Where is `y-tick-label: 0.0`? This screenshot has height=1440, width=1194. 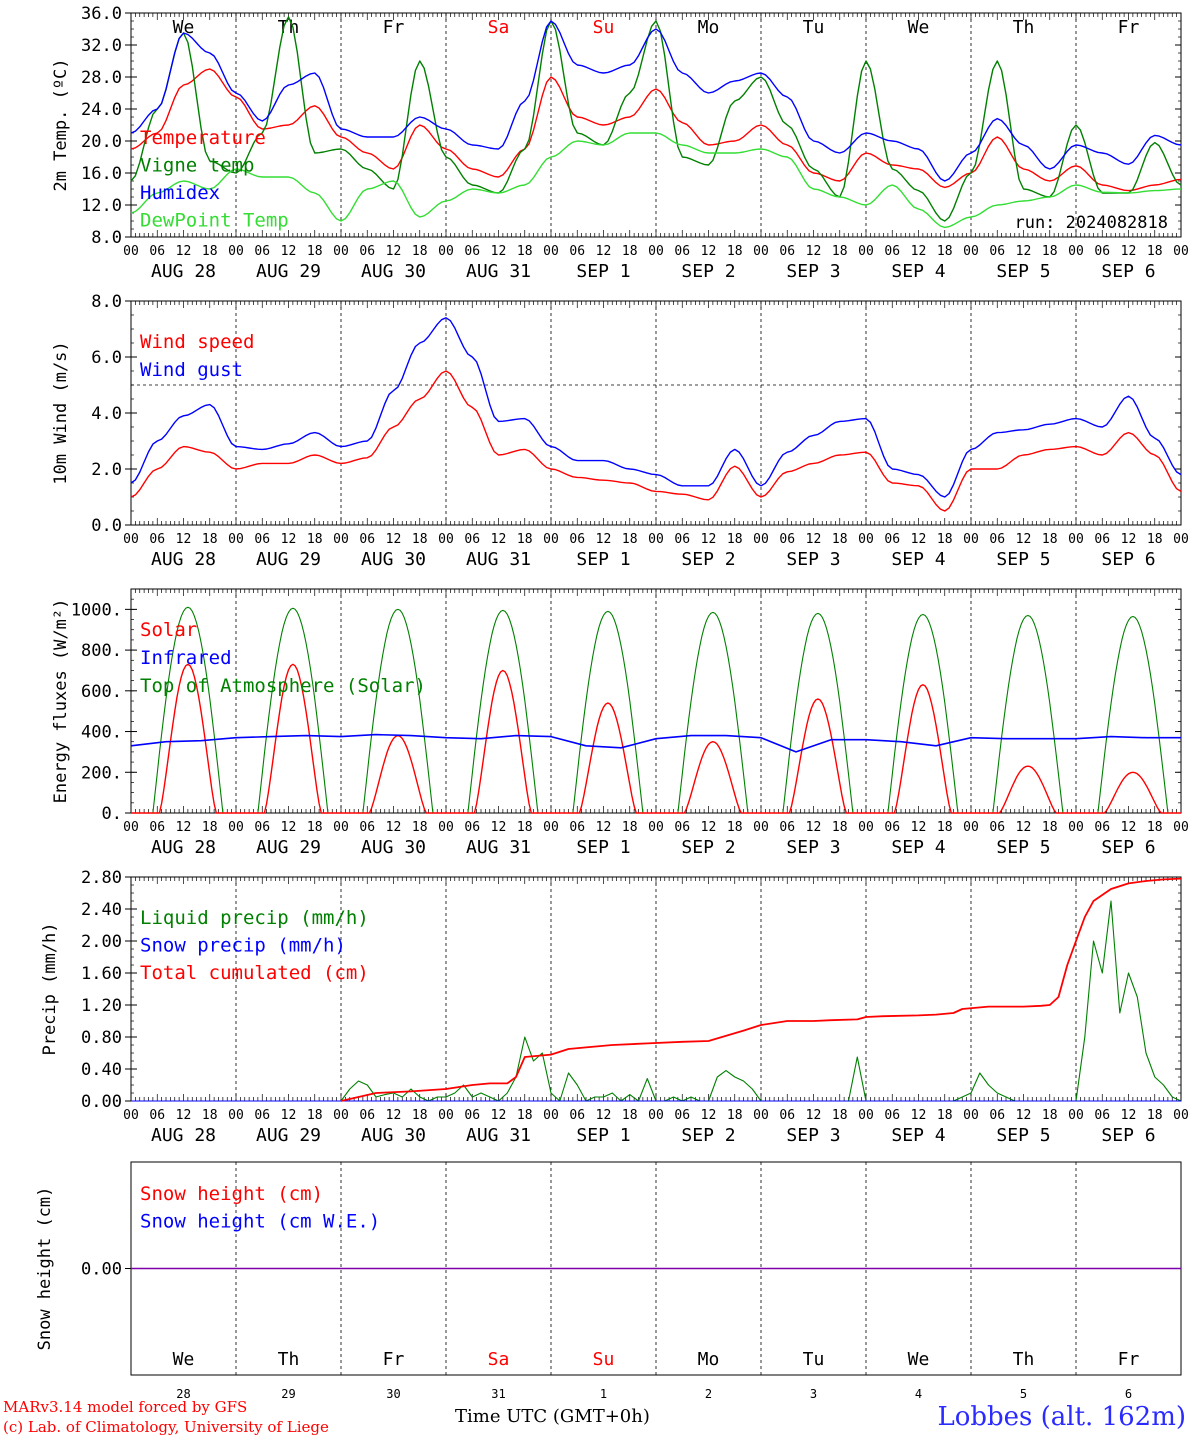
y-tick-label: 0.0 is located at coordinates (106, 526).